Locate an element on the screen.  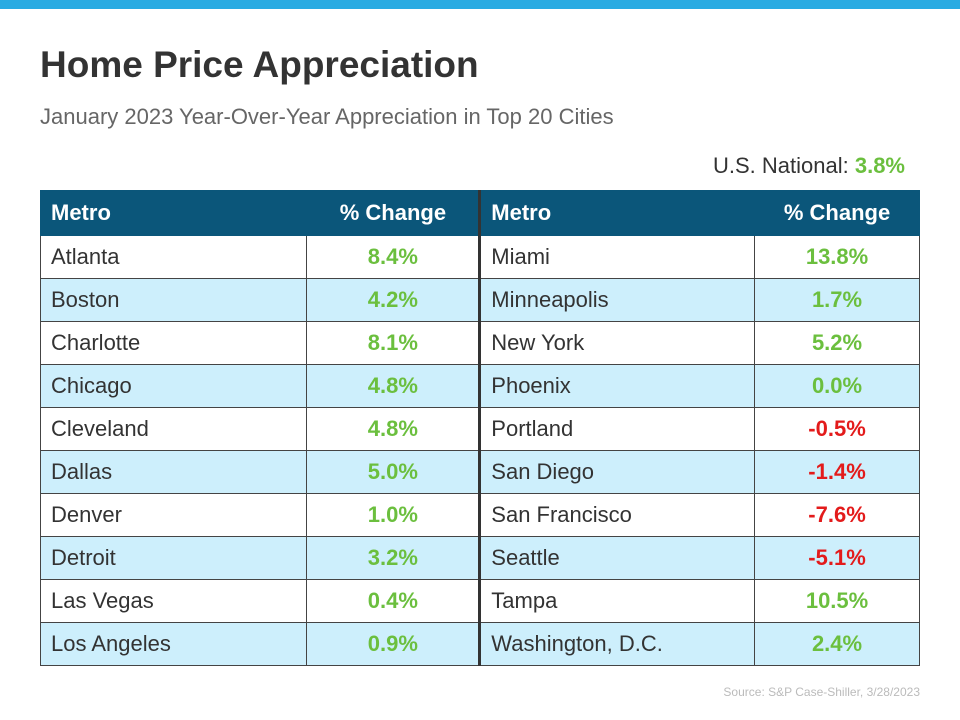
table-row: Detroit 3.2% Seattle -5.1% is located at coordinates (479, 558).